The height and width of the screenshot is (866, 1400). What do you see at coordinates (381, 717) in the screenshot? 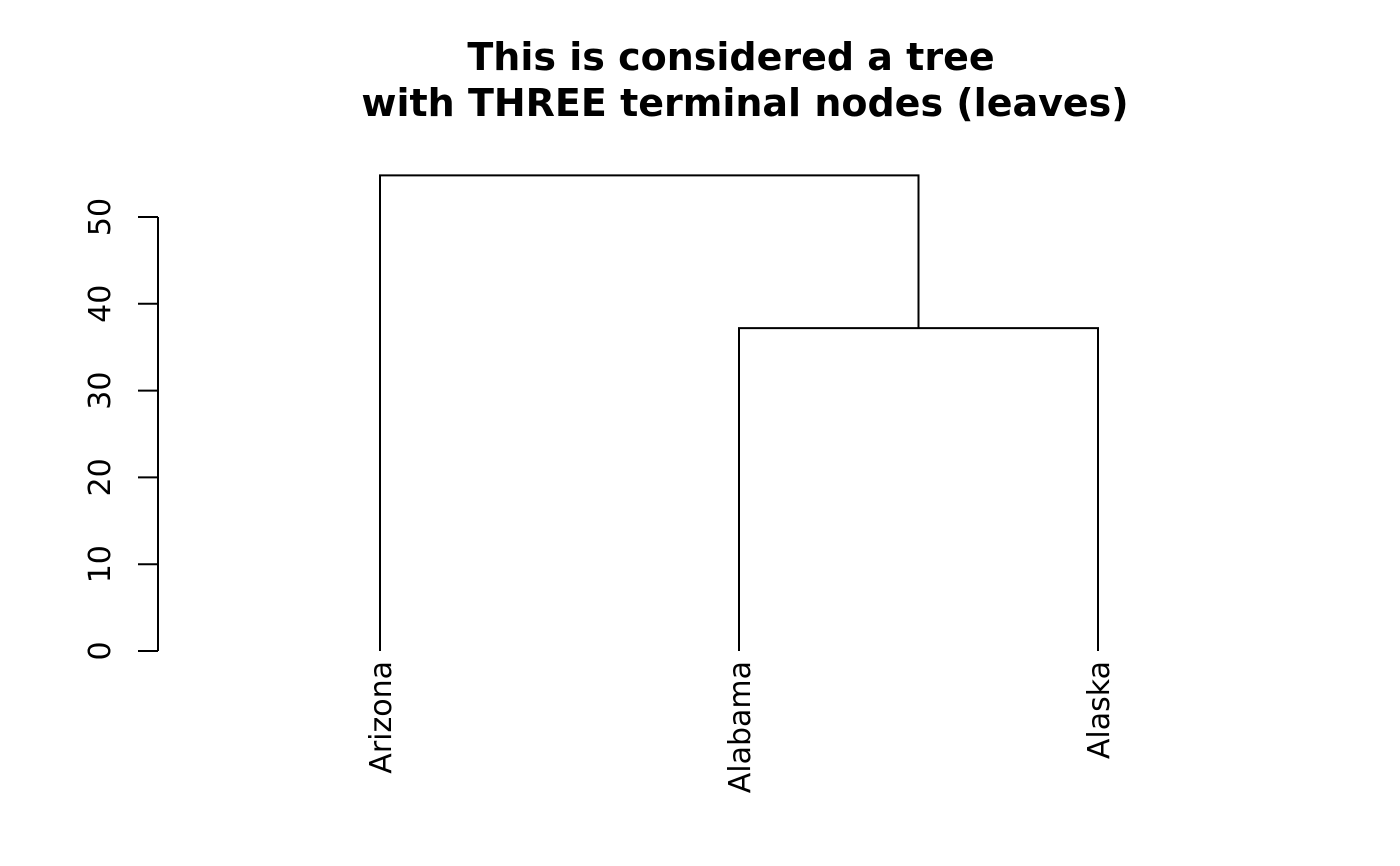
I see `leaf-label: Arizona` at bounding box center [381, 717].